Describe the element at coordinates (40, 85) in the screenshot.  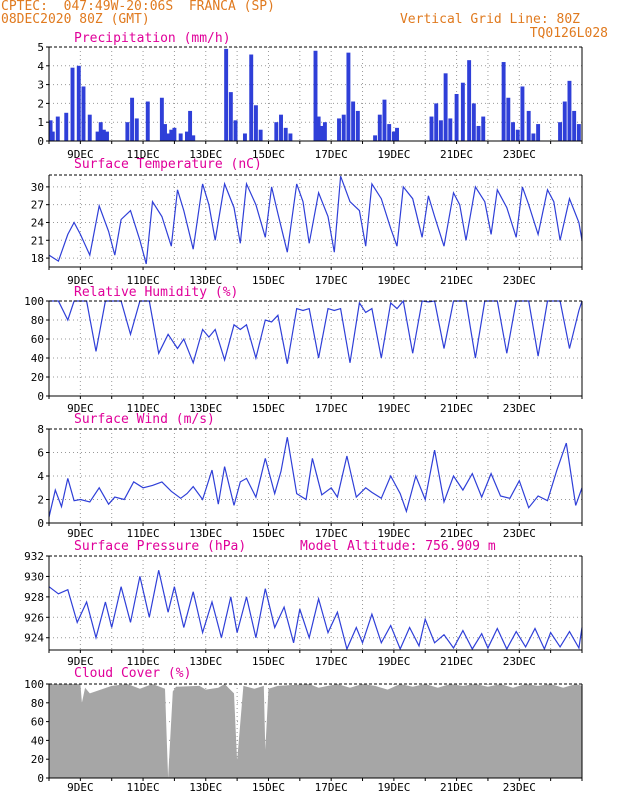
I see `y-tick-label: 3` at that location.